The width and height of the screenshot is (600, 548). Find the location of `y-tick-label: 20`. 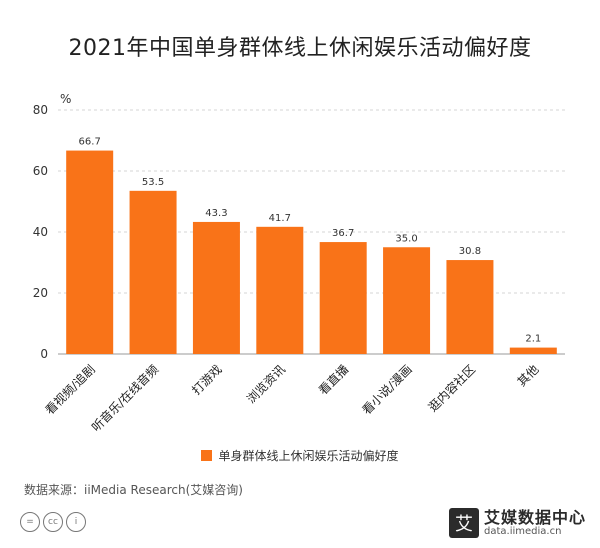

y-tick-label: 20 is located at coordinates (40, 293).